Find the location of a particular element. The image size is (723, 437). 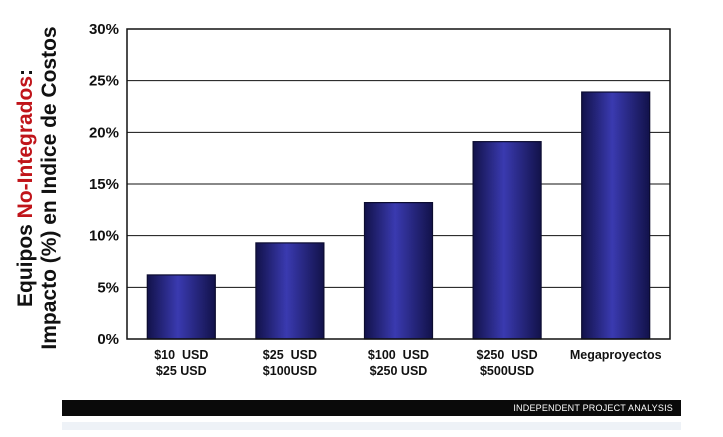

y-axis-title: Equipos No-Integrados: is located at coordinates (25, 188).